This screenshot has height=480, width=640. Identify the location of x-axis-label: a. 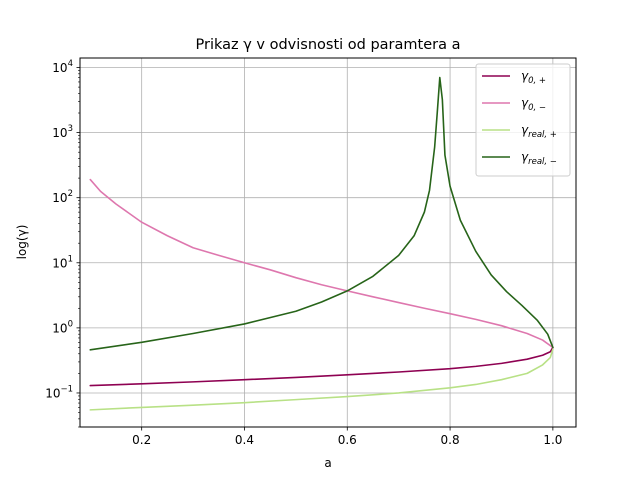
(327, 463).